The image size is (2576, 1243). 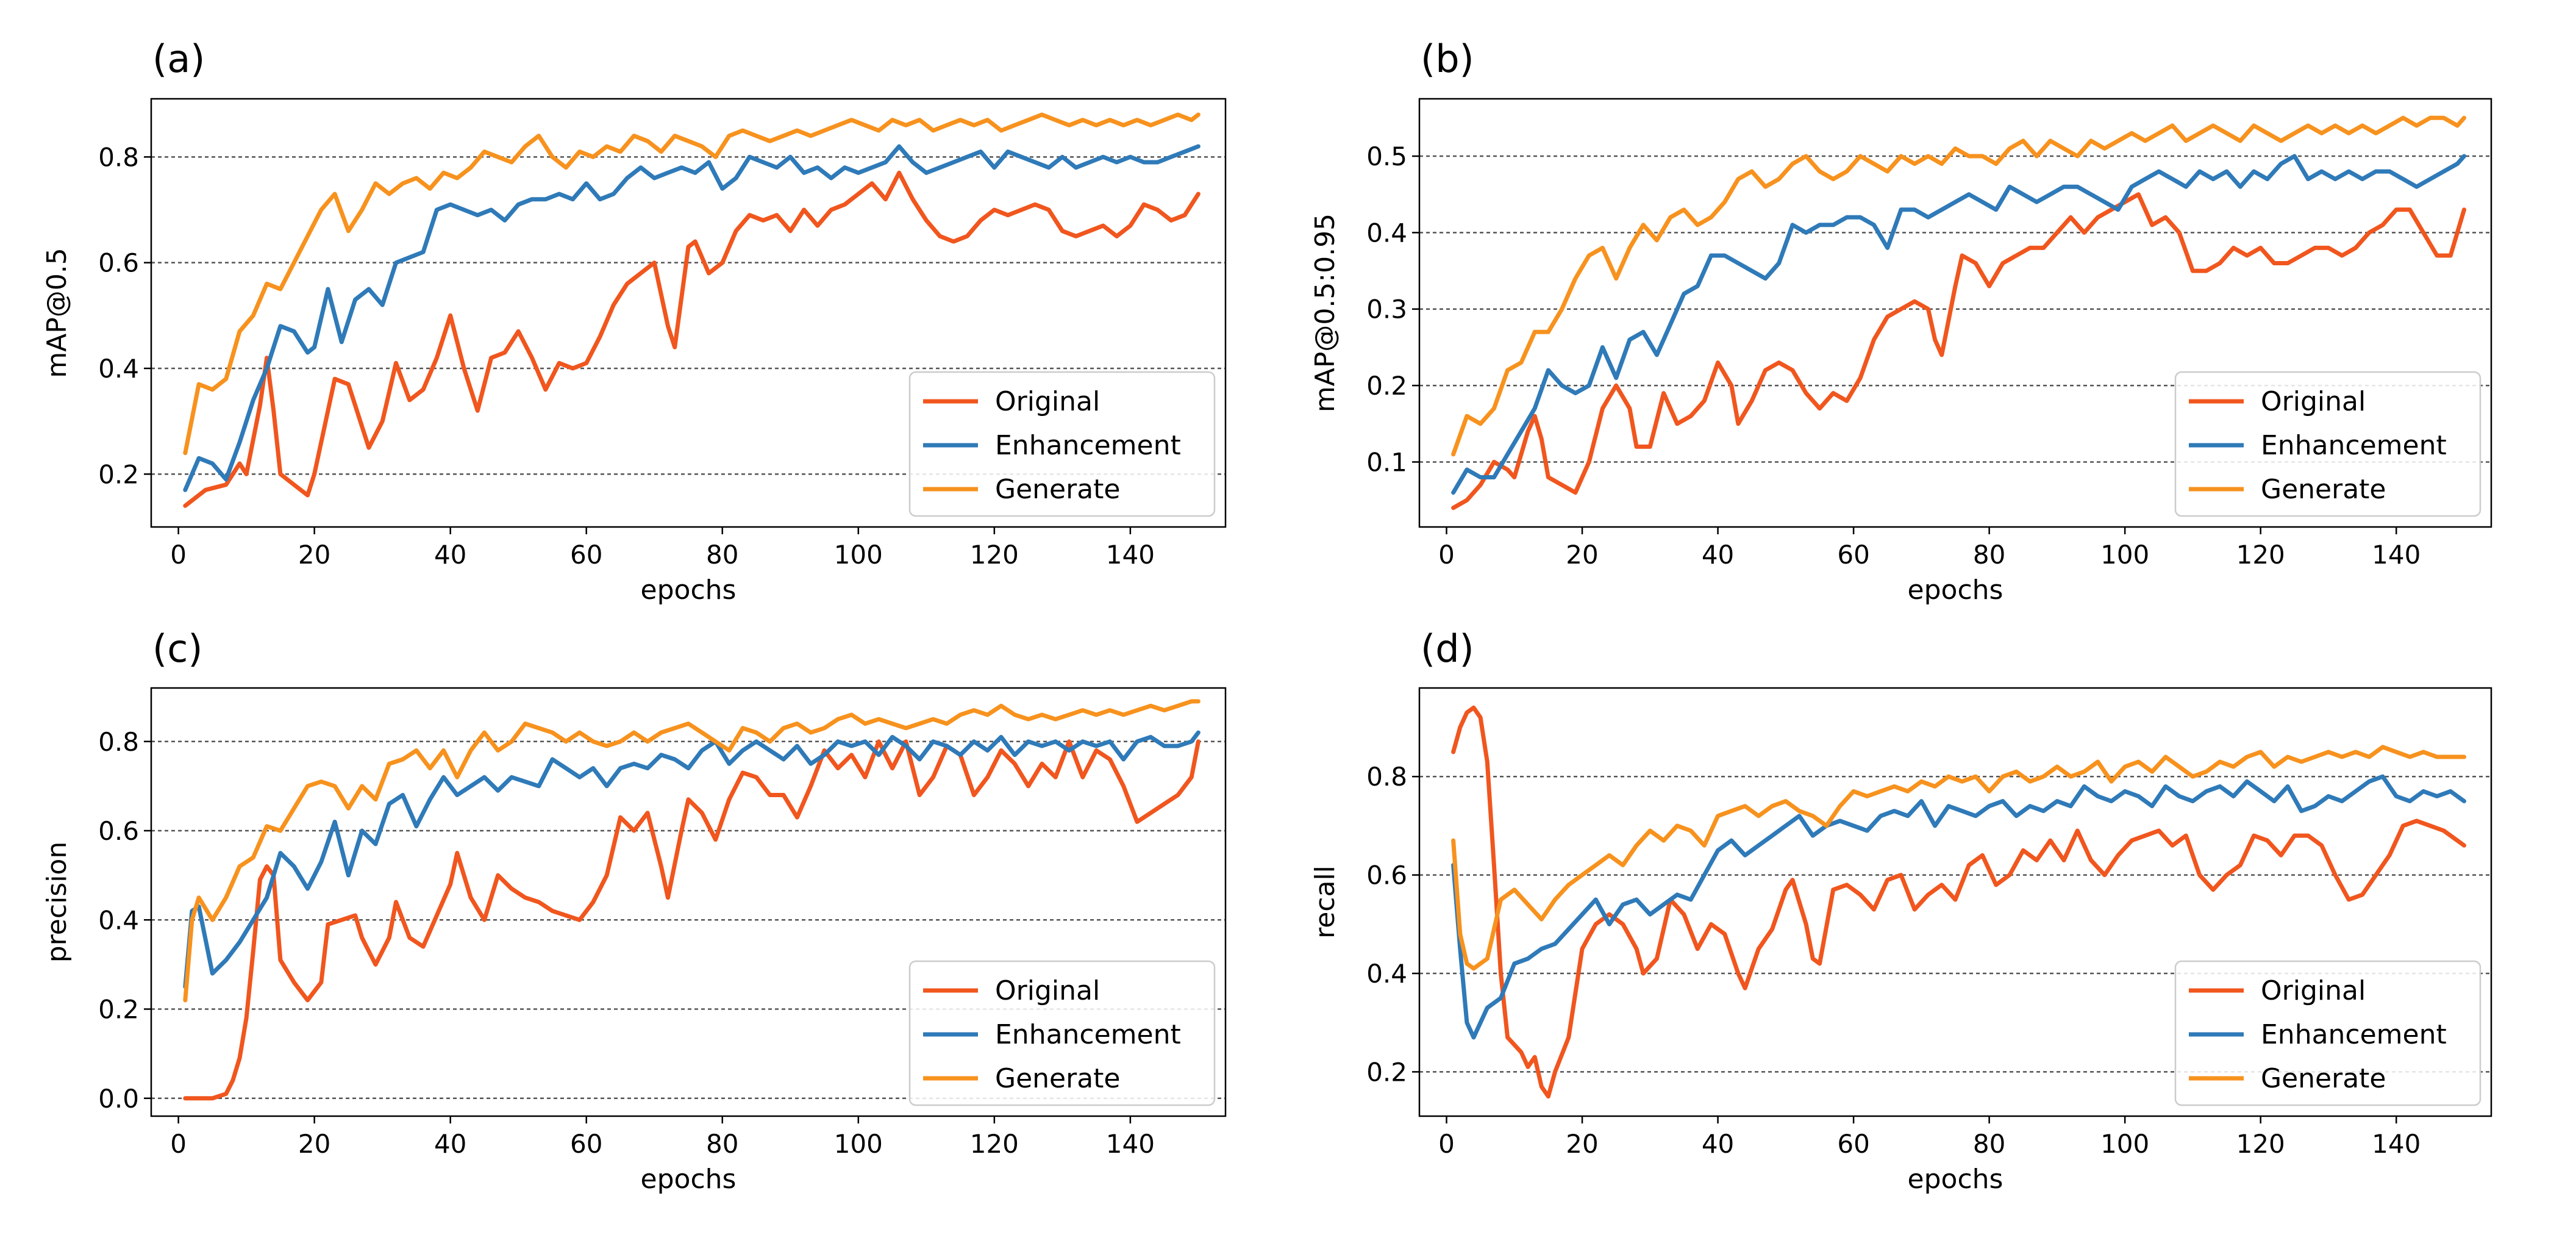 I want to click on panel-label: (a), so click(x=178, y=59).